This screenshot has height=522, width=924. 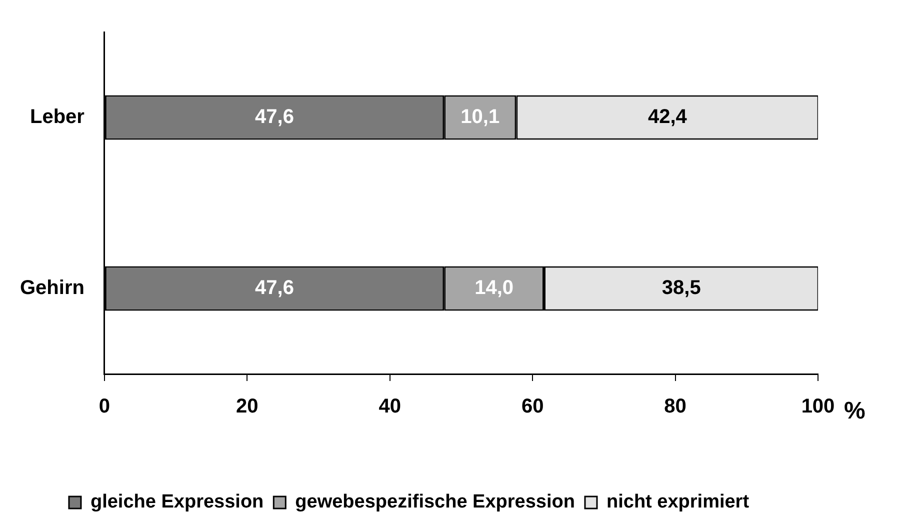 What do you see at coordinates (389, 407) in the screenshot?
I see `x-tick-label: 40` at bounding box center [389, 407].